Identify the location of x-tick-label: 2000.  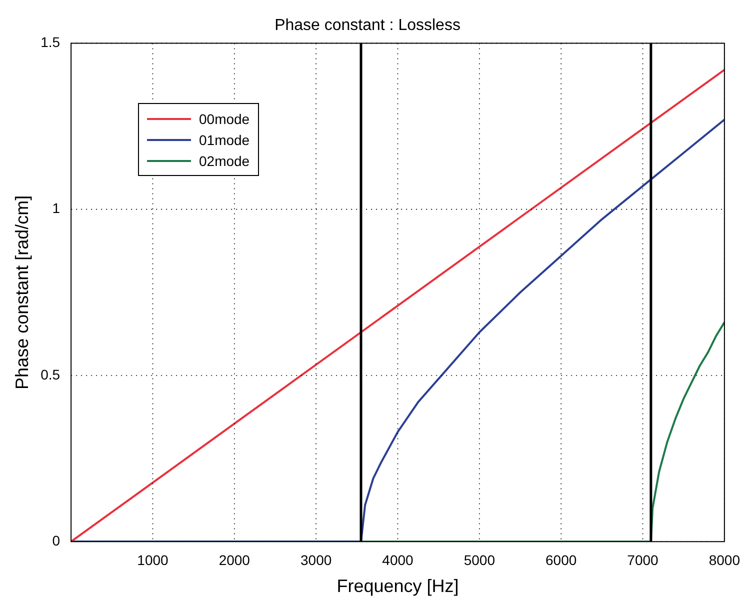
(234, 560).